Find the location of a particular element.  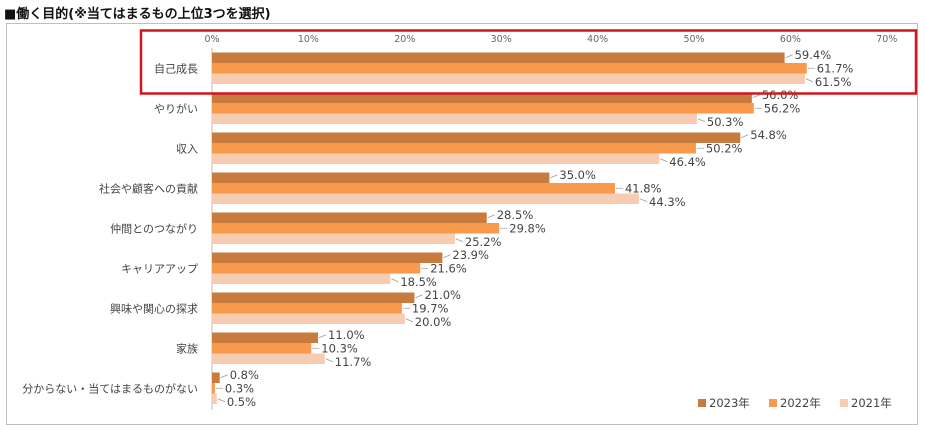

chart-title: ■働く目的(※当てはまるもの上位3つを選択) is located at coordinates (137, 14).